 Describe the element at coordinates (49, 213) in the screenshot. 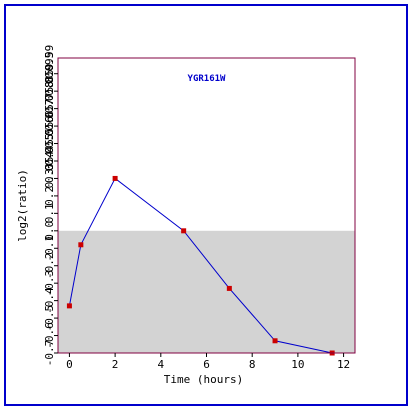

I see `y-tick-label: 0.1` at that location.